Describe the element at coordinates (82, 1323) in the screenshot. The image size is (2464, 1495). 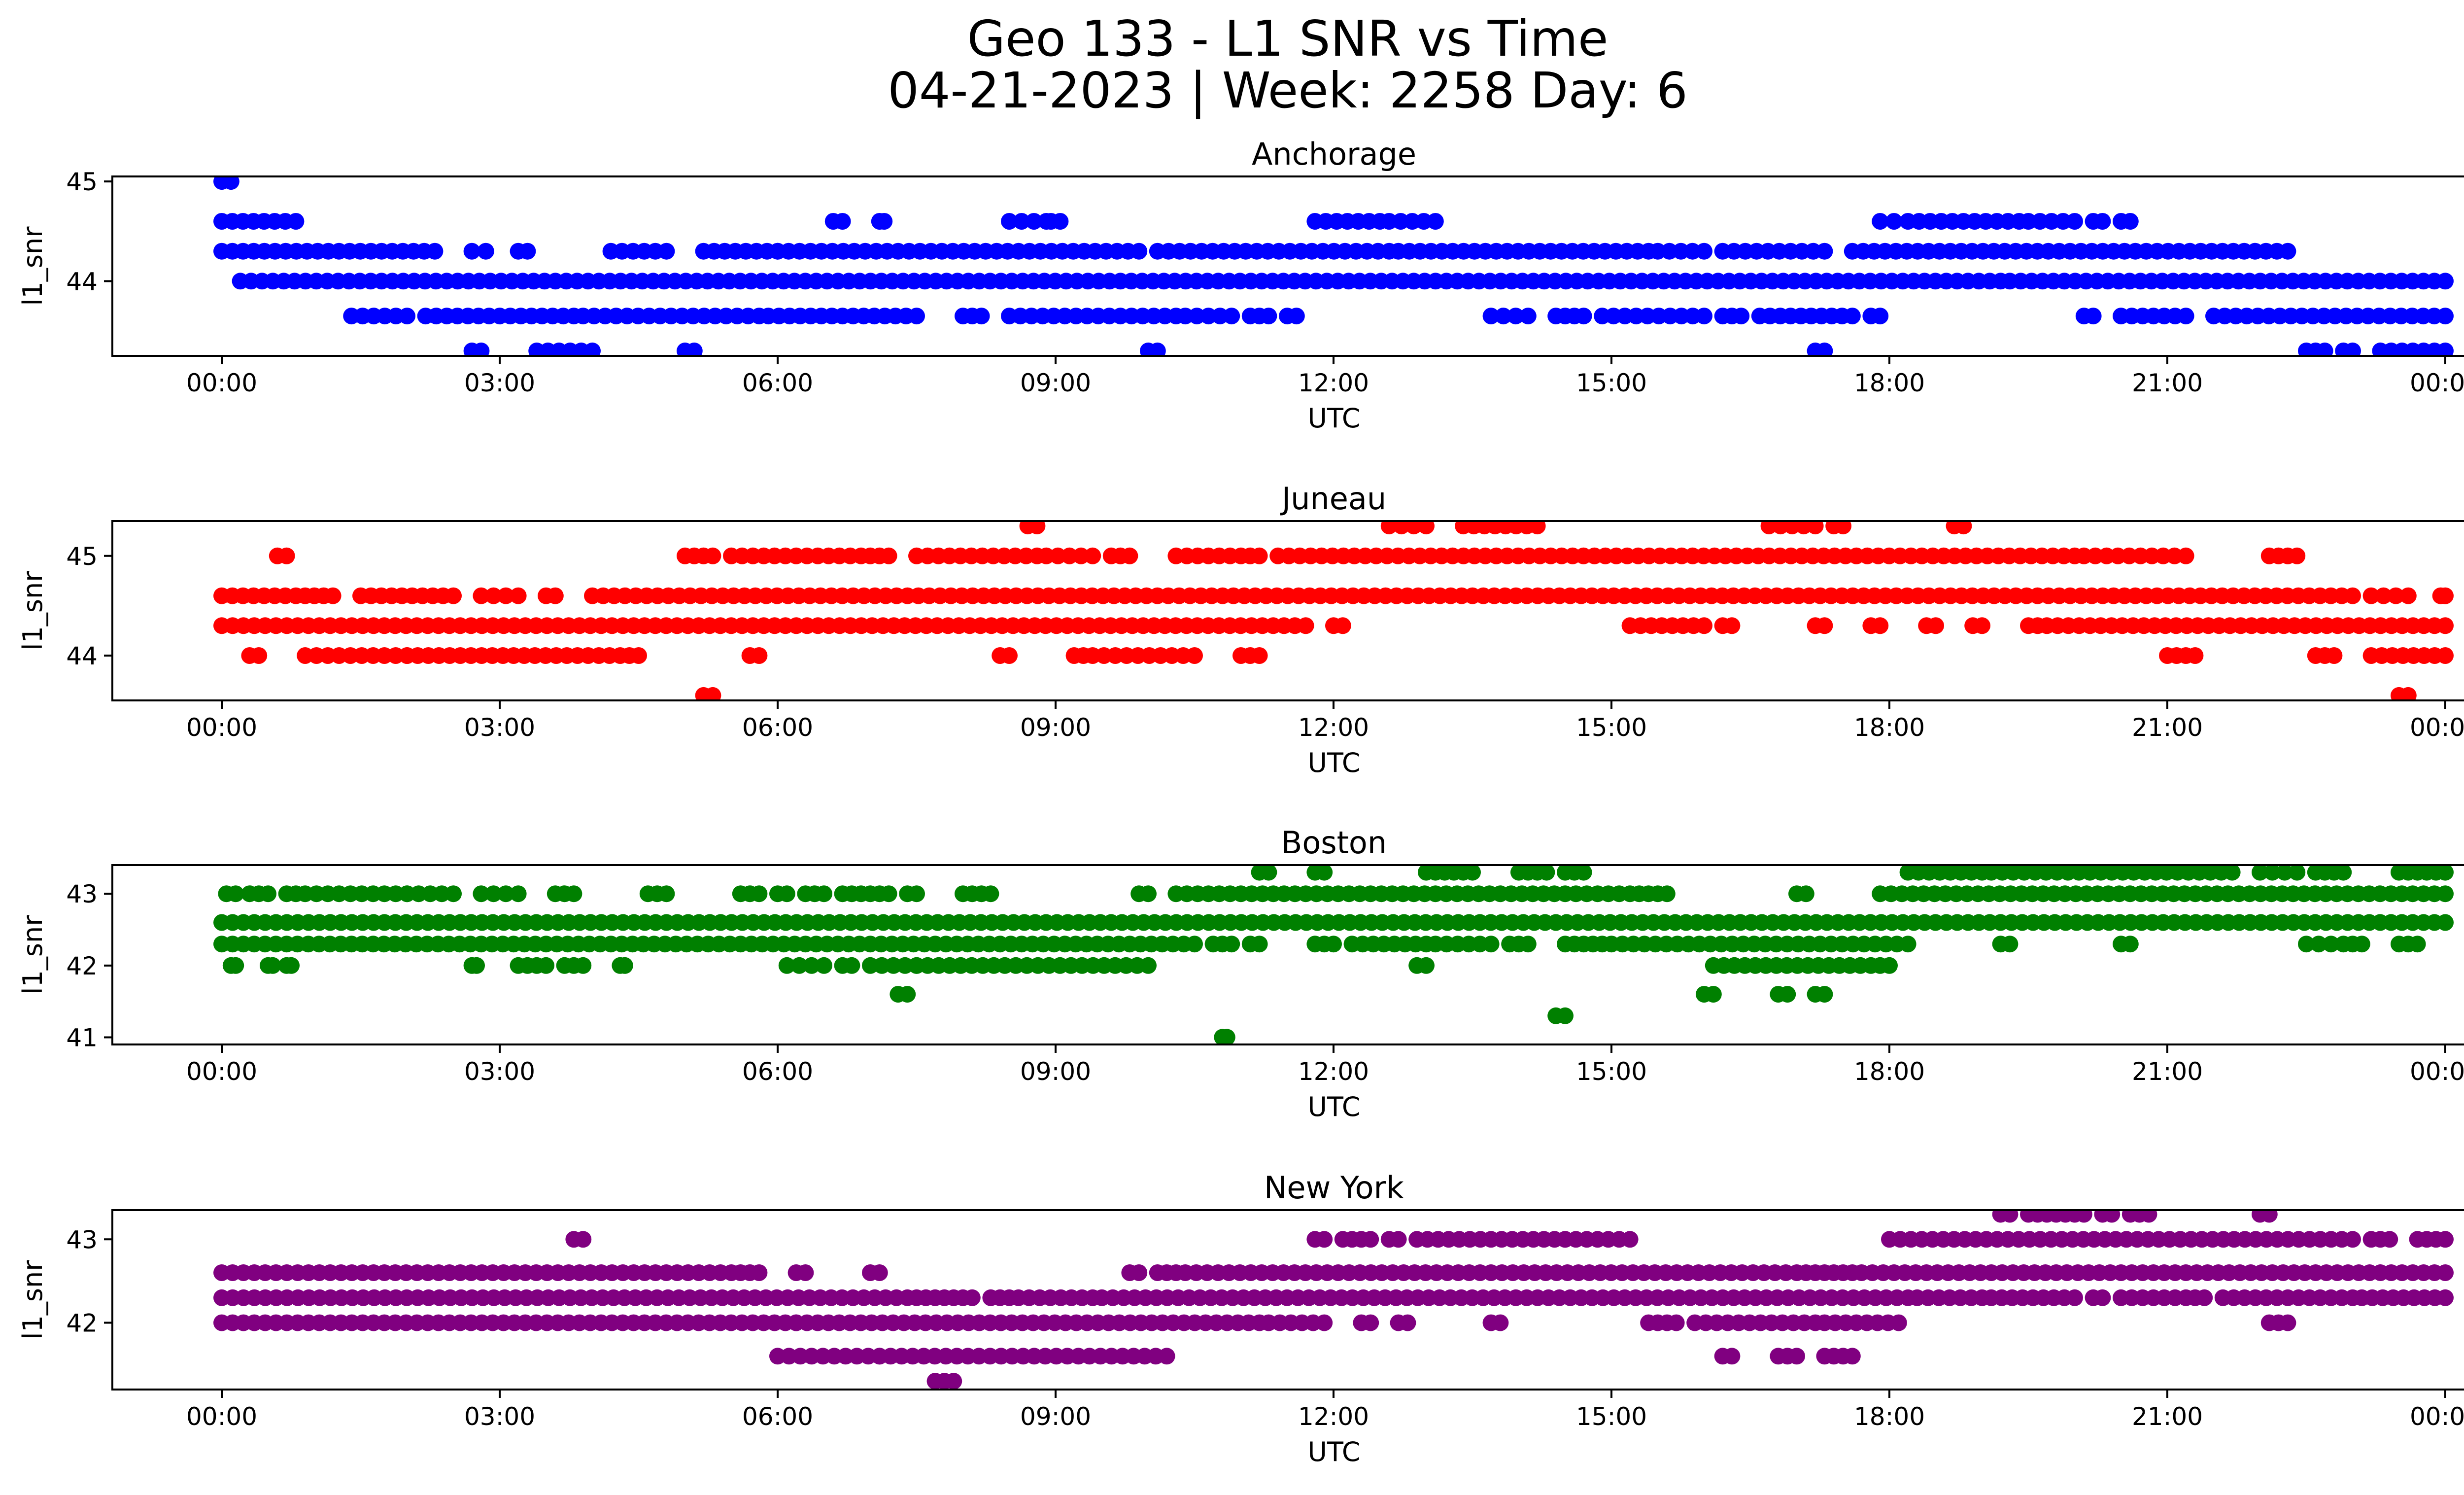
I see `new-york-y-tick-label: 42` at that location.